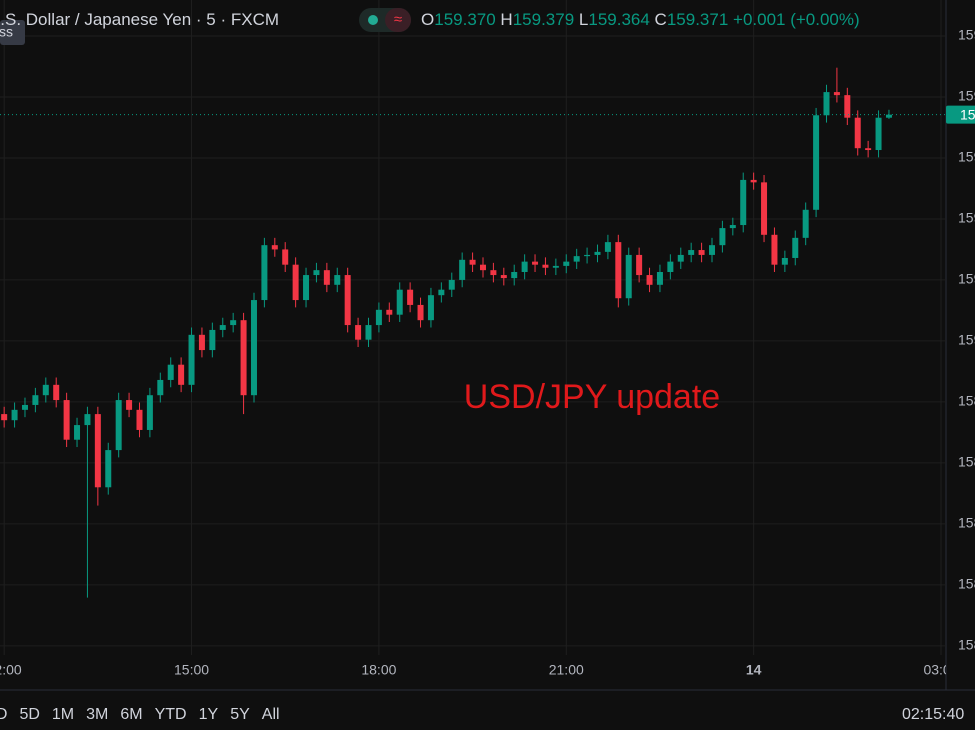 This screenshot has height=730, width=975. Describe the element at coordinates (29, 714) in the screenshot. I see `range-button: 5D` at that location.